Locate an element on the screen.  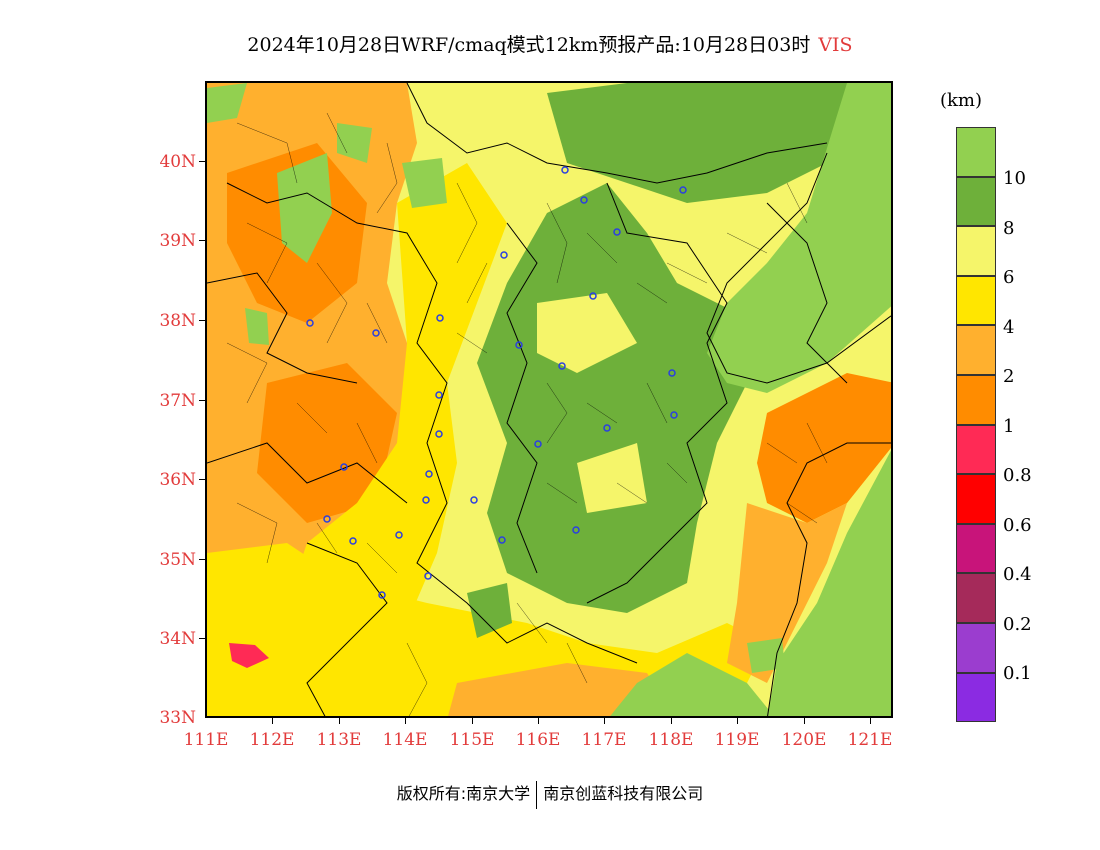
northeast-green-band is located at coordinates (702, 143).